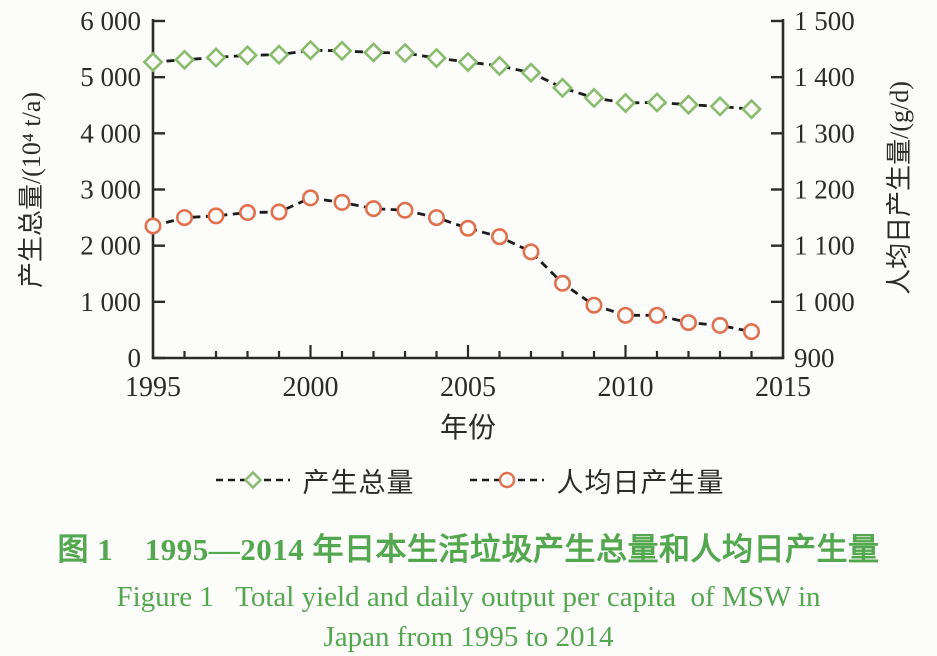 This screenshot has width=937, height=656. What do you see at coordinates (110, 190) in the screenshot?
I see `tick-label-left-3000: 3 000` at bounding box center [110, 190].